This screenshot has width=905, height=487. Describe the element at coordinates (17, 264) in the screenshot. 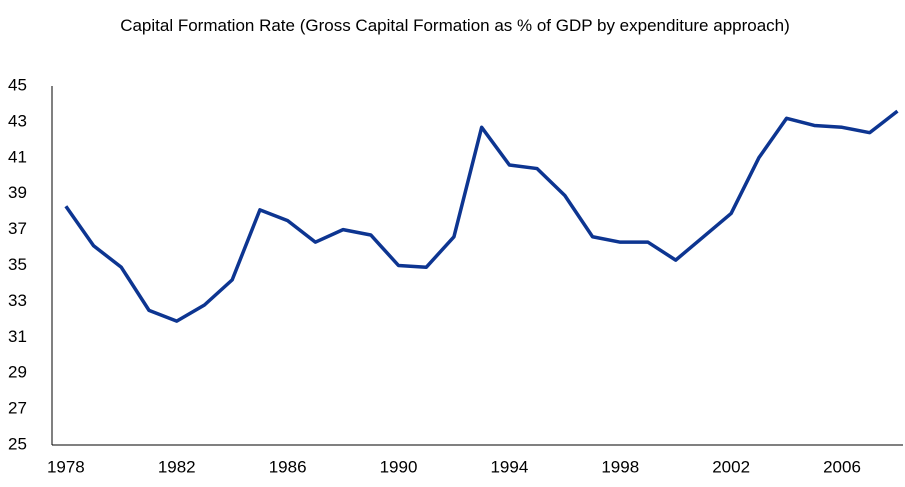

I see `y-tick-label: 35` at that location.